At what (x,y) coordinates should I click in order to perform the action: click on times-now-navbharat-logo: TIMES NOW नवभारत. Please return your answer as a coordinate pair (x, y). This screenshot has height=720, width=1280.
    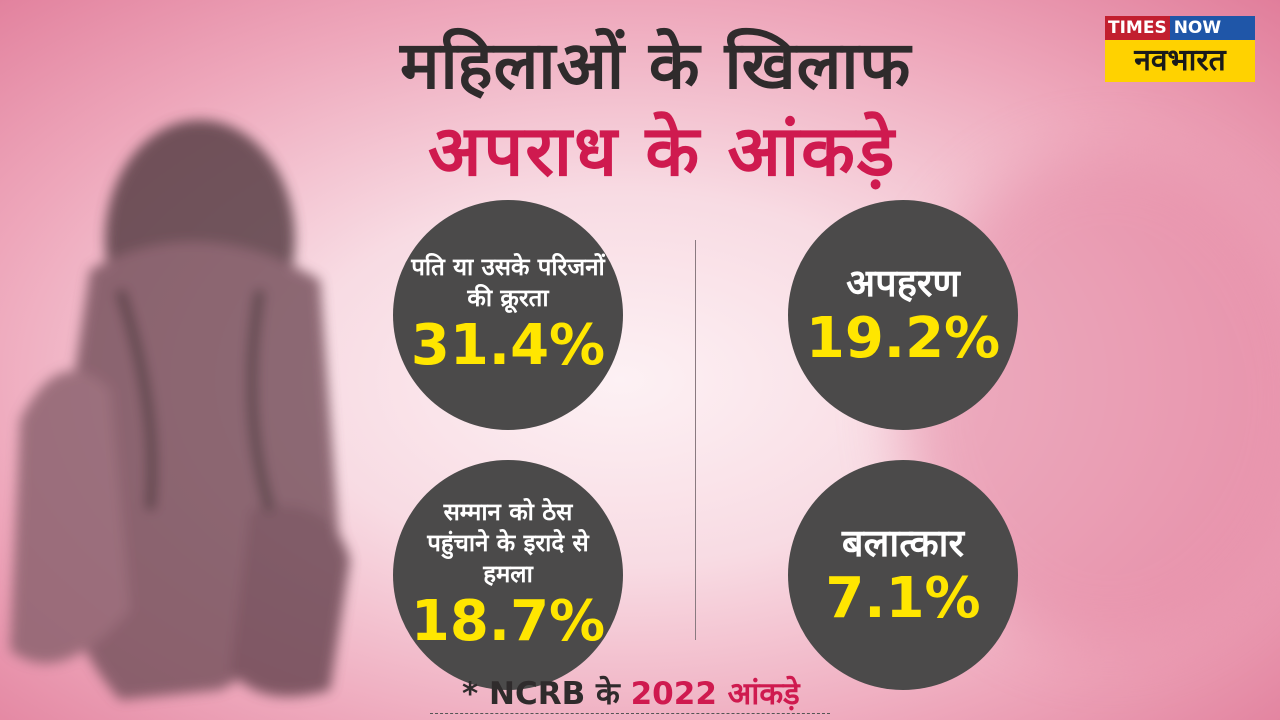
    Looking at the image, I should click on (1180, 49).